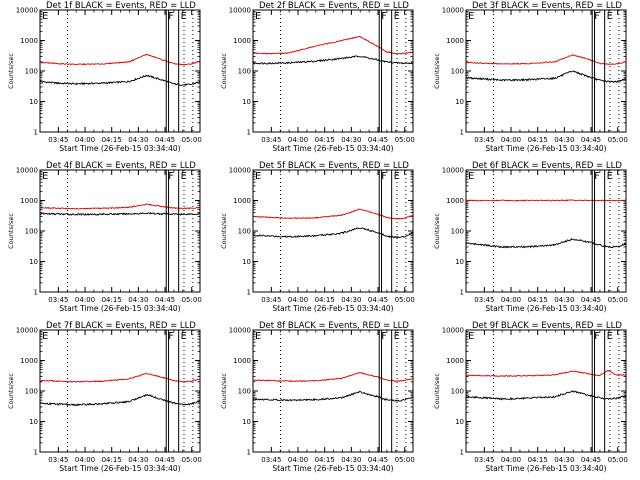 The image size is (640, 480). What do you see at coordinates (547, 6) in the screenshot?
I see `chart-title: Det 3f BLACK = Events, RED = LLD` at bounding box center [547, 6].